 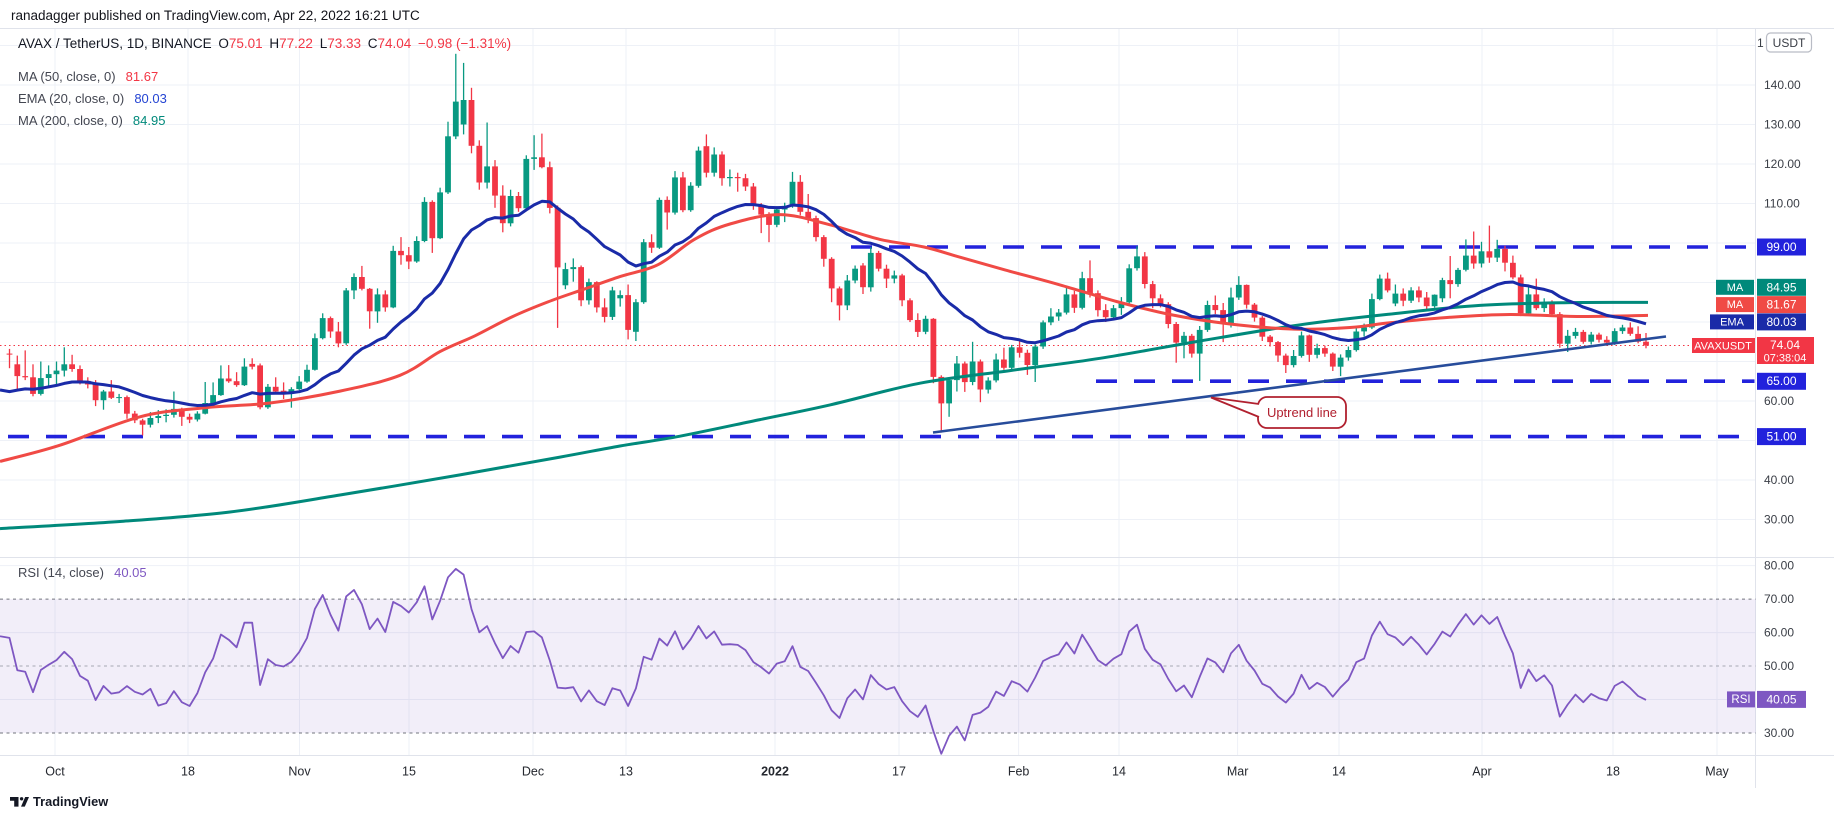 What do you see at coordinates (55, 772) in the screenshot?
I see `svg-text: Oct` at bounding box center [55, 772].